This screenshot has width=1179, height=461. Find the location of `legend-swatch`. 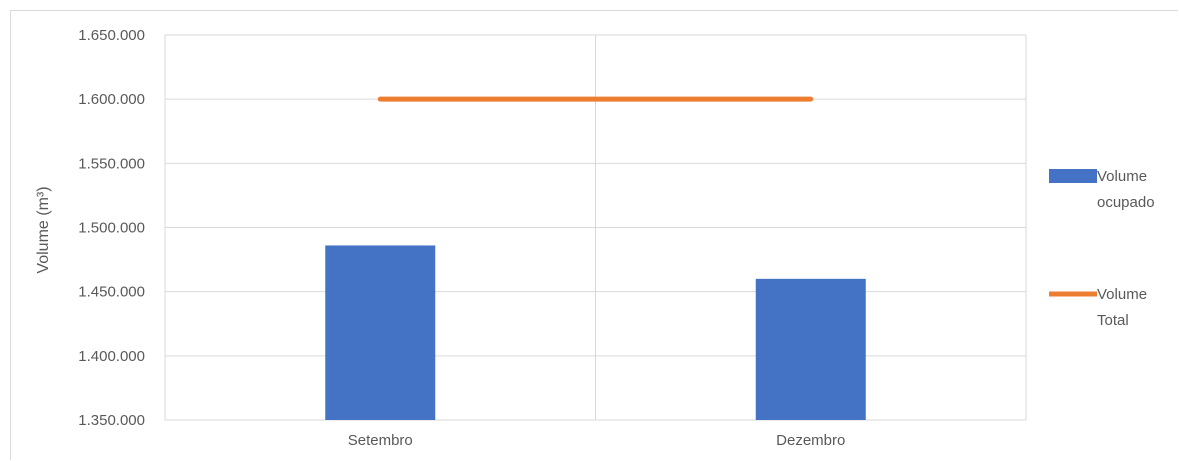

legend-swatch is located at coordinates (1073, 176).